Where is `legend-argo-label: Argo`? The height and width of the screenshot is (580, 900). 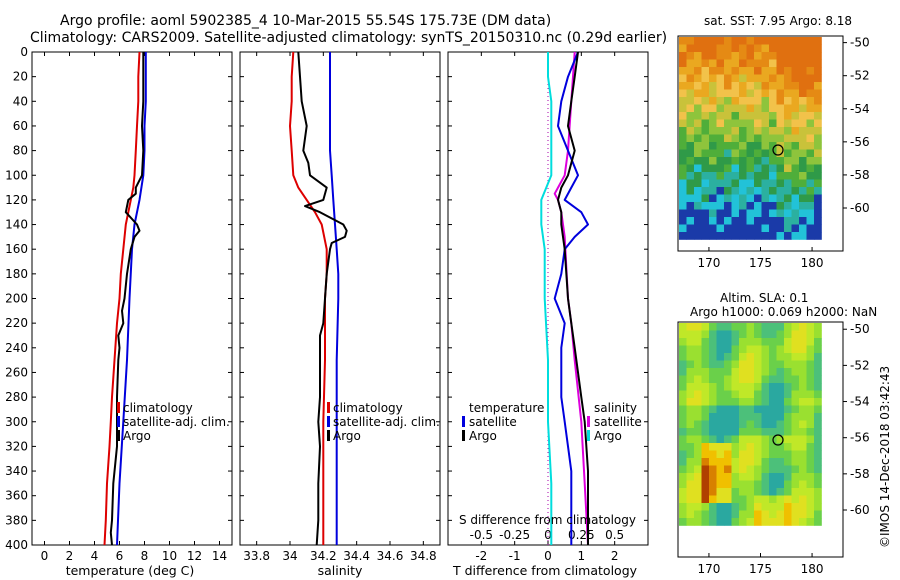 legend-argo-label: Argo is located at coordinates (137, 436).